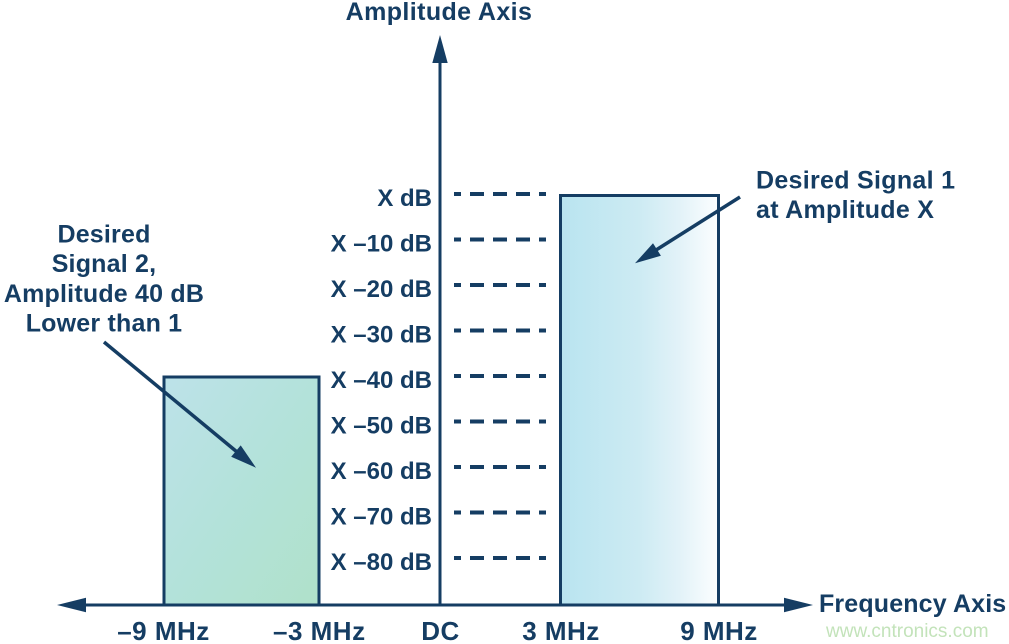 This screenshot has width=1009, height=644. Describe the element at coordinates (440, 630) in the screenshot. I see `svg-text: DC` at that location.